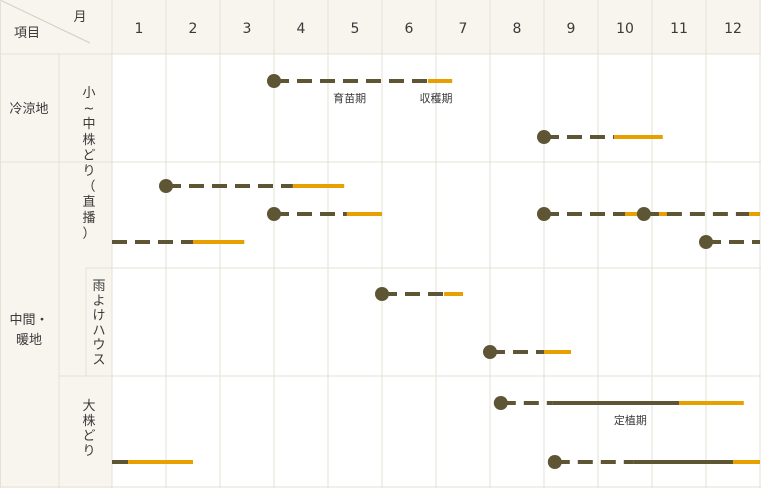 The image size is (761, 488). I want to click on month-label: 10, so click(625, 29).